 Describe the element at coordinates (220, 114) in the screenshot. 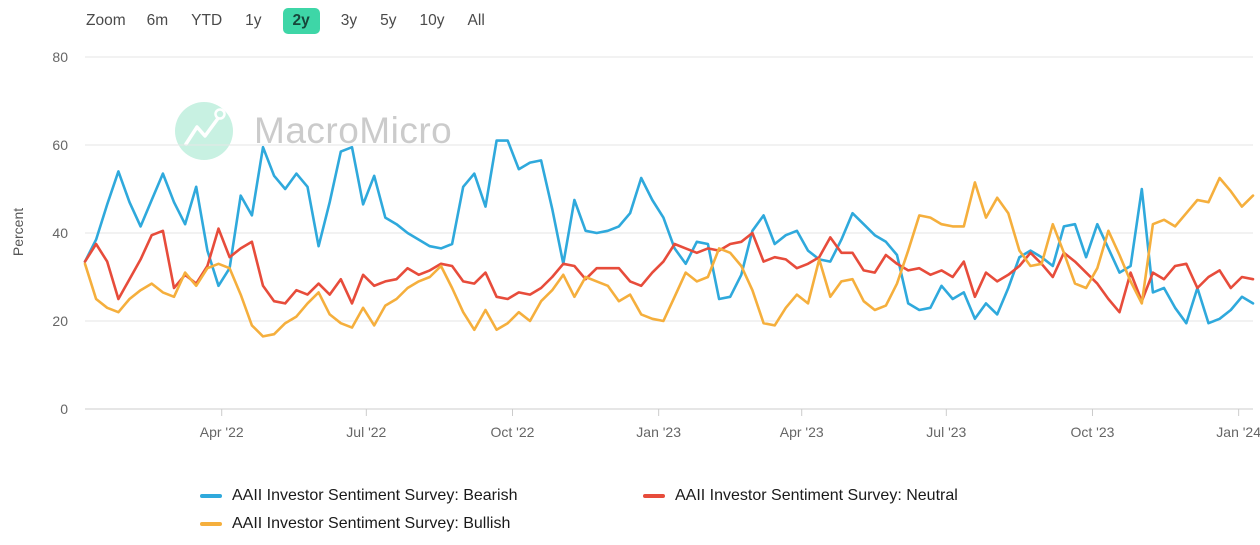

I see `zigzag-dot-icon` at that location.